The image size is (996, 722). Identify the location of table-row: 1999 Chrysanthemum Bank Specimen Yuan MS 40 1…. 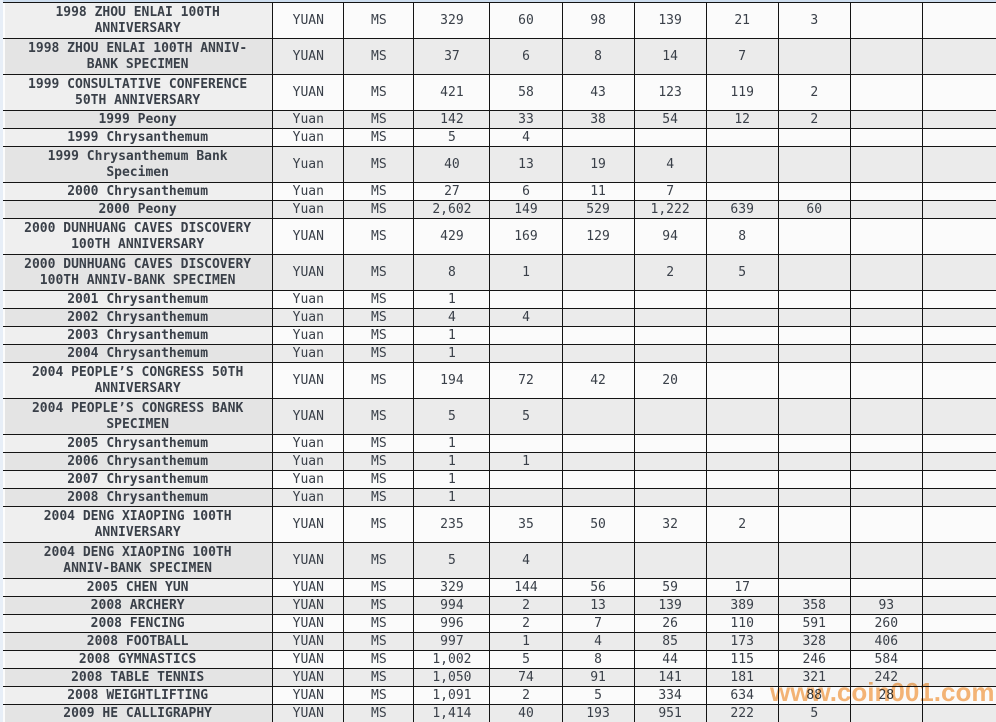
(498, 164).